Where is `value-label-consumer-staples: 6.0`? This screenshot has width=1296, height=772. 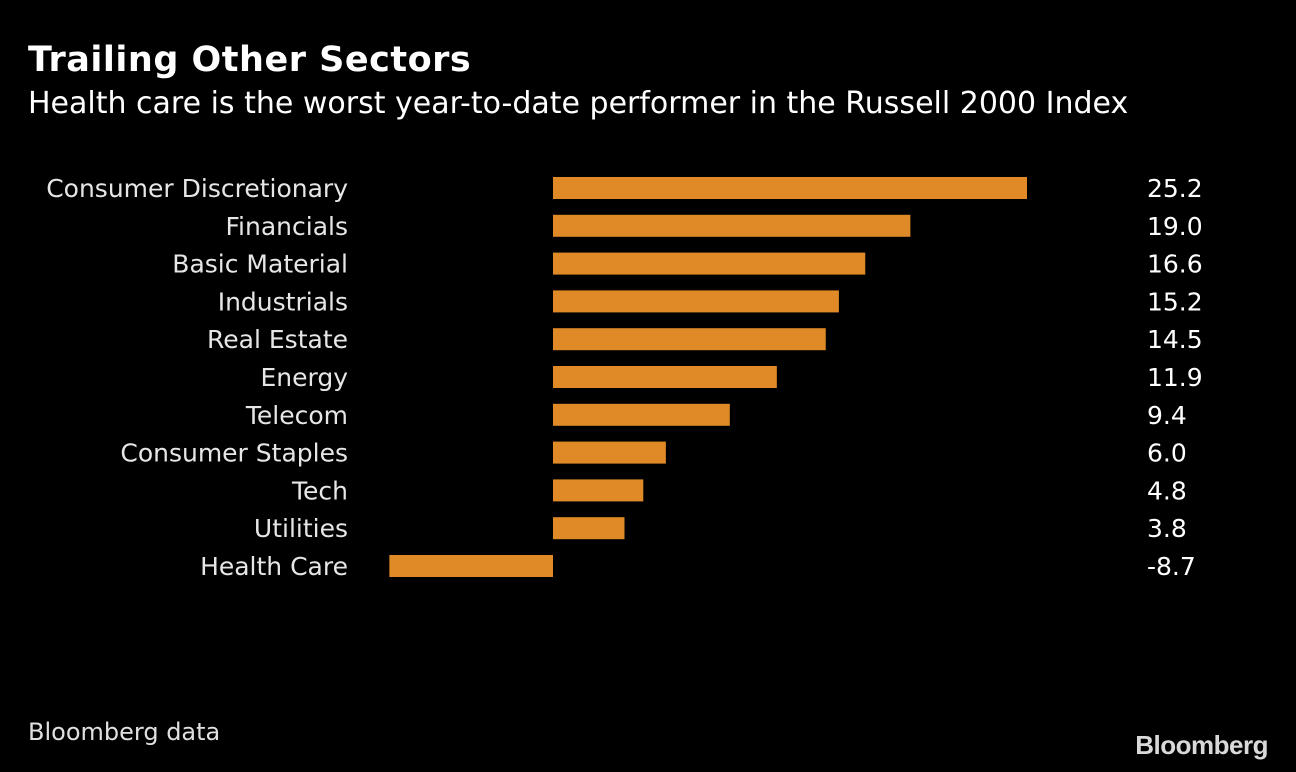 value-label-consumer-staples: 6.0 is located at coordinates (1167, 453).